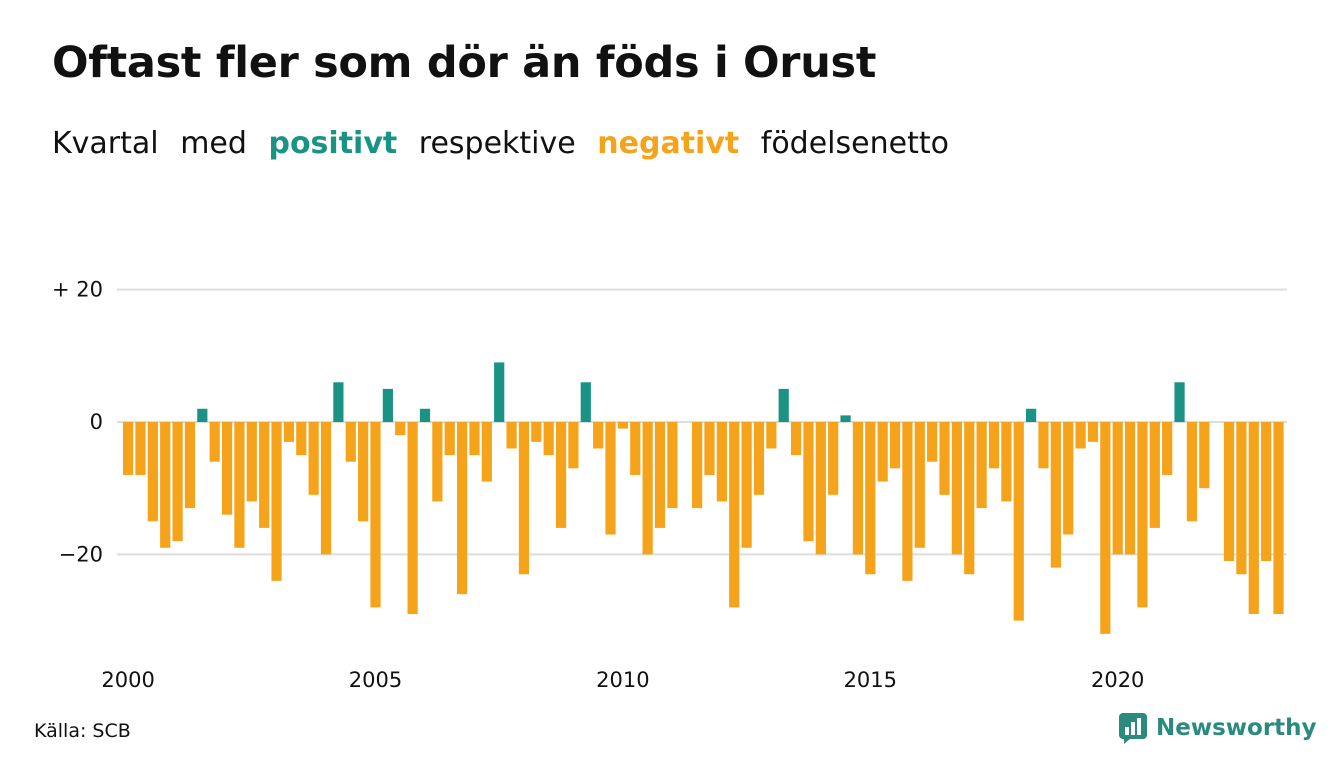 The width and height of the screenshot is (1340, 780). What do you see at coordinates (77, 290) in the screenshot?
I see `y-tick-label: + 20` at bounding box center [77, 290].